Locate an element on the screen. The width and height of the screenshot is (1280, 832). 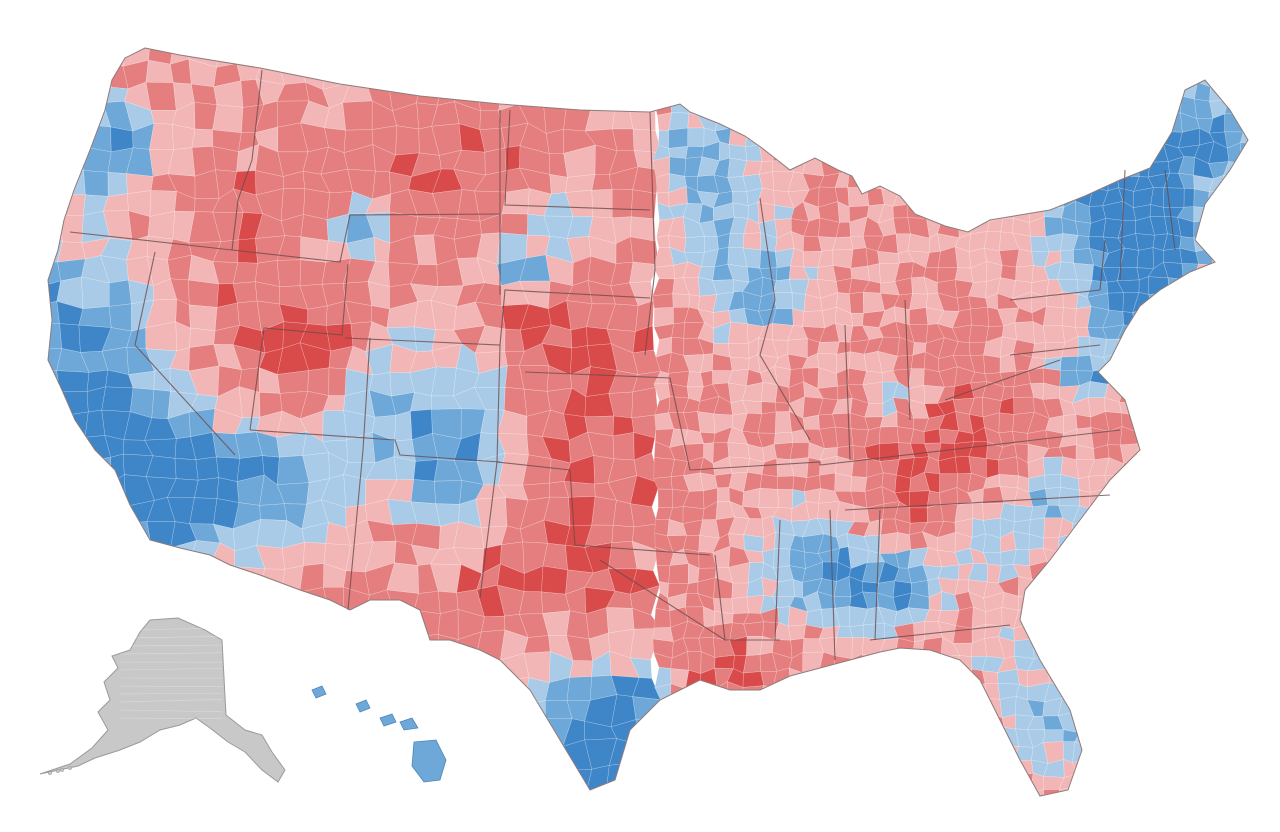
alaska-borough-line is located at coordinates (171, 686).